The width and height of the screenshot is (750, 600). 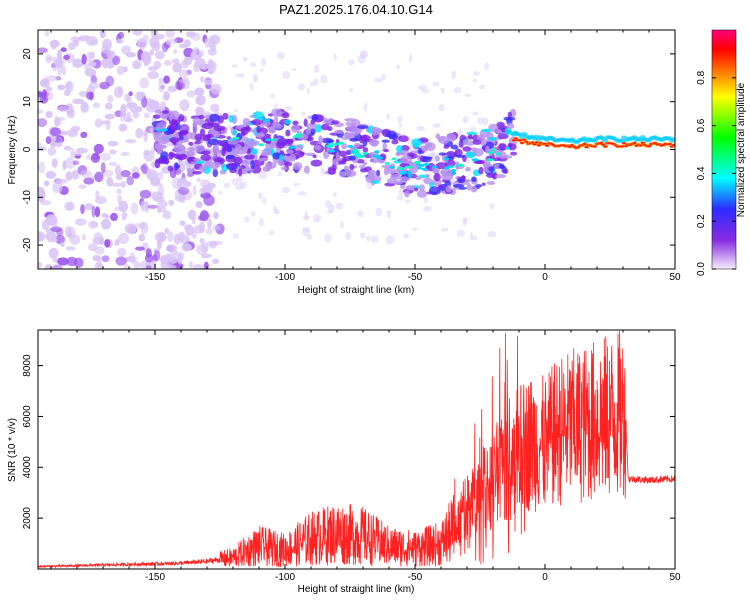 What do you see at coordinates (675, 577) in the screenshot?
I see `x-tick-label: 50` at bounding box center [675, 577].